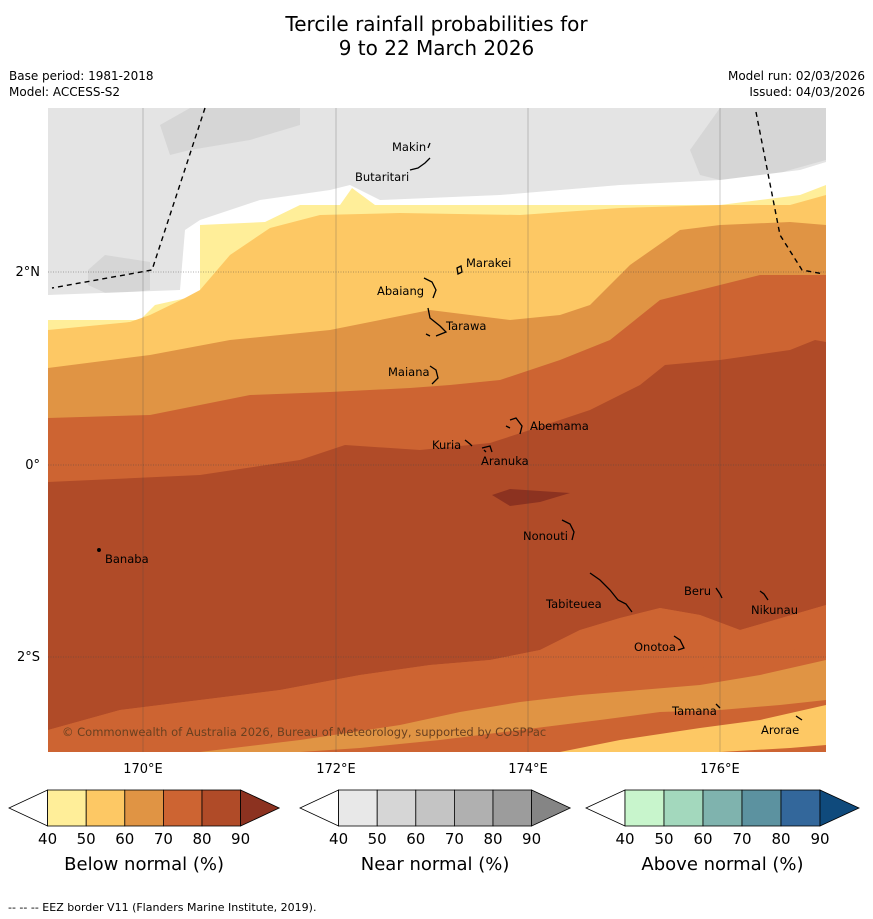 The height and width of the screenshot is (919, 873). What do you see at coordinates (144, 864) in the screenshot?
I see `colorbar-label: Below normal (%)` at bounding box center [144, 864].